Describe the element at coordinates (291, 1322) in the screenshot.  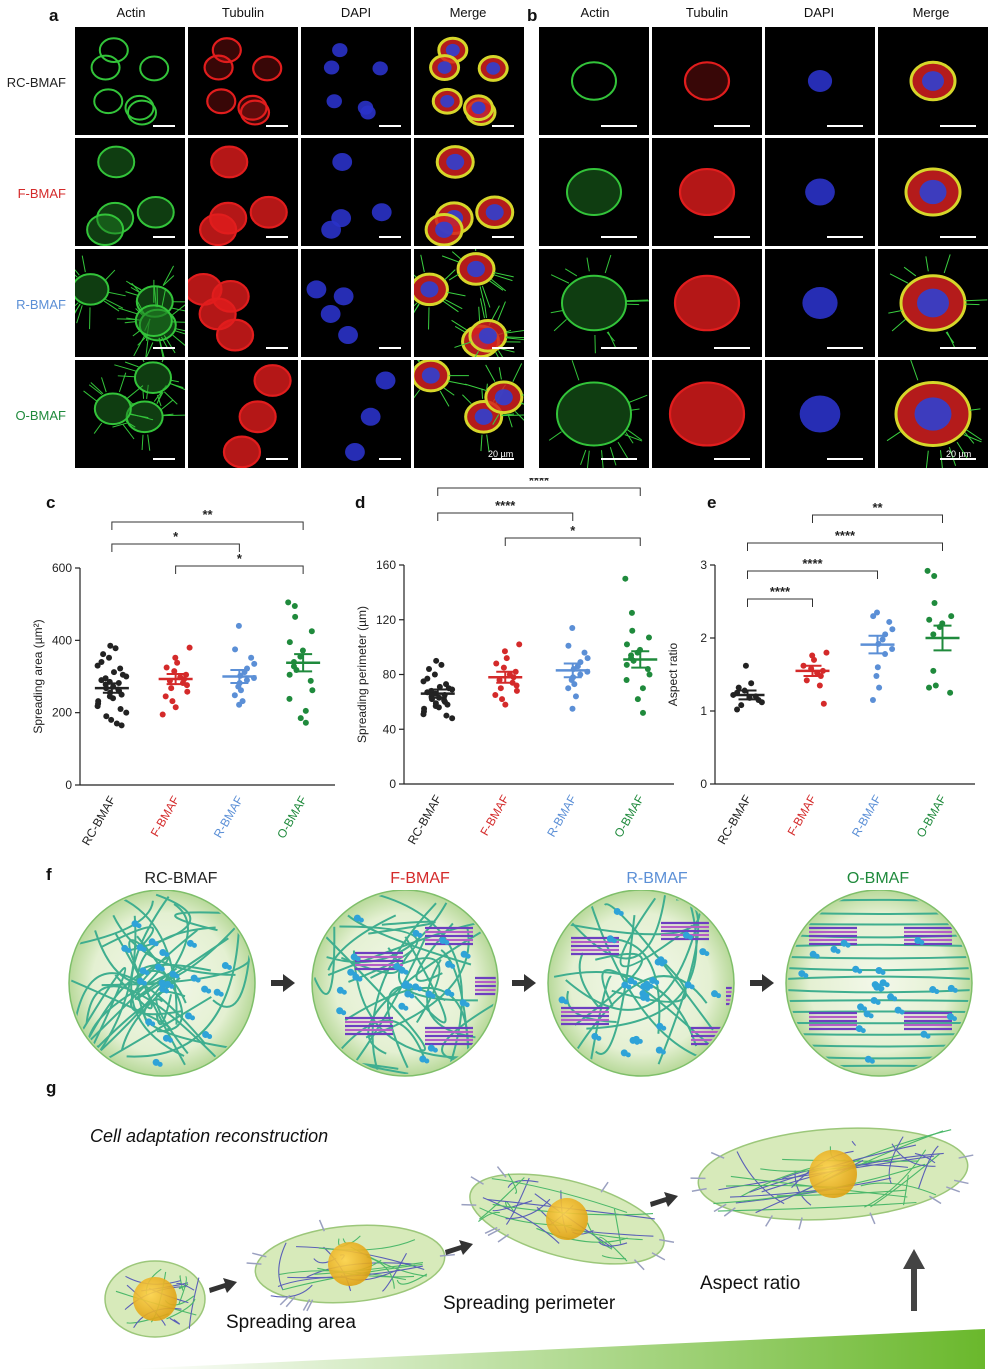
I see `g-label-area: Spreading area` at that location.